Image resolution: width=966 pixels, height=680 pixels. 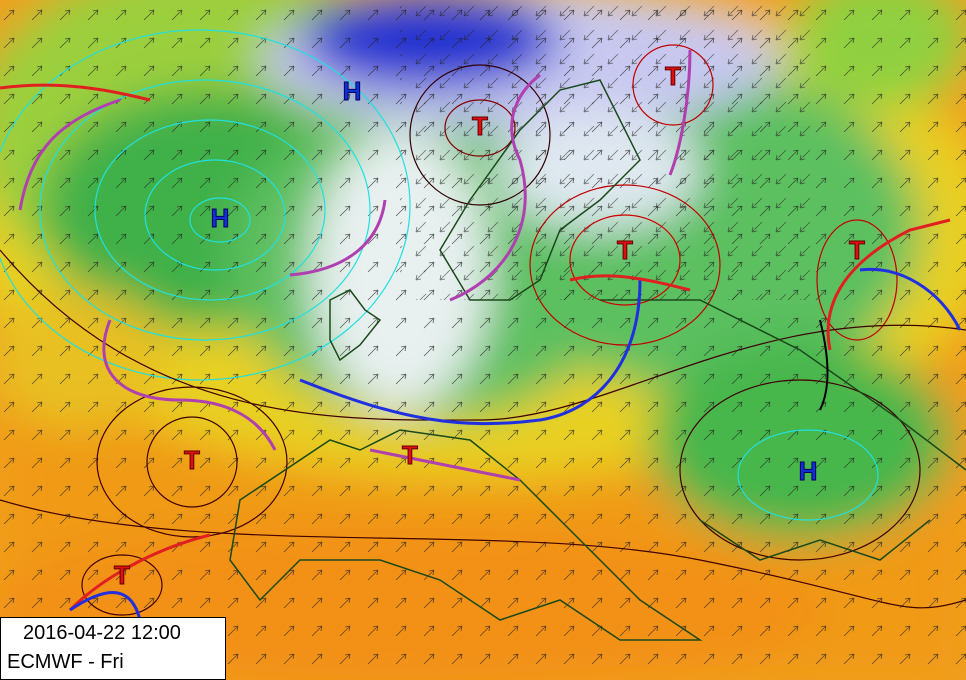 I want to click on info-box: 2016-04-22 12:00 ECMWF - Fri, so click(x=113, y=648).